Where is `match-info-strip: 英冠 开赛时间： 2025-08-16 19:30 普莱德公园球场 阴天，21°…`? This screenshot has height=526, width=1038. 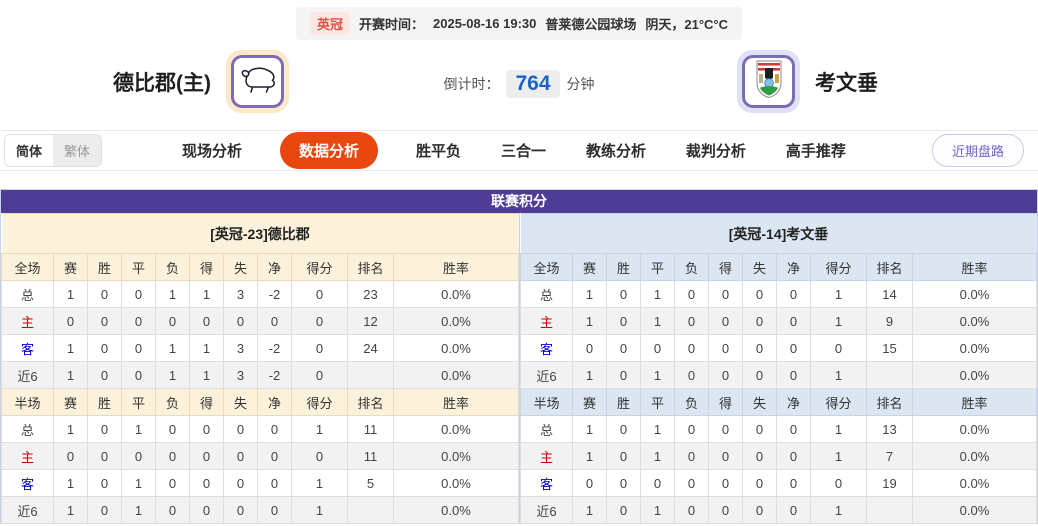
match-info-strip: 英冠 开赛时间： 2025-08-16 19:30 普莱德公园球场 阴天，21°… is located at coordinates (519, 20).